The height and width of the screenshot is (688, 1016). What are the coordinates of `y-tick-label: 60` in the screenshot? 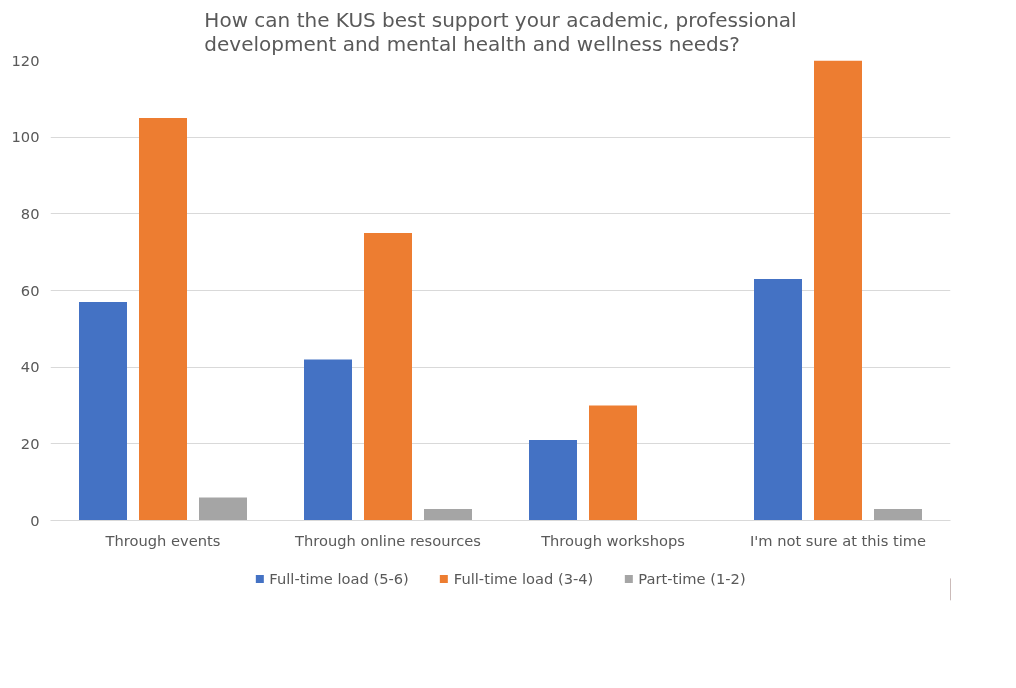 It's located at (30, 290).